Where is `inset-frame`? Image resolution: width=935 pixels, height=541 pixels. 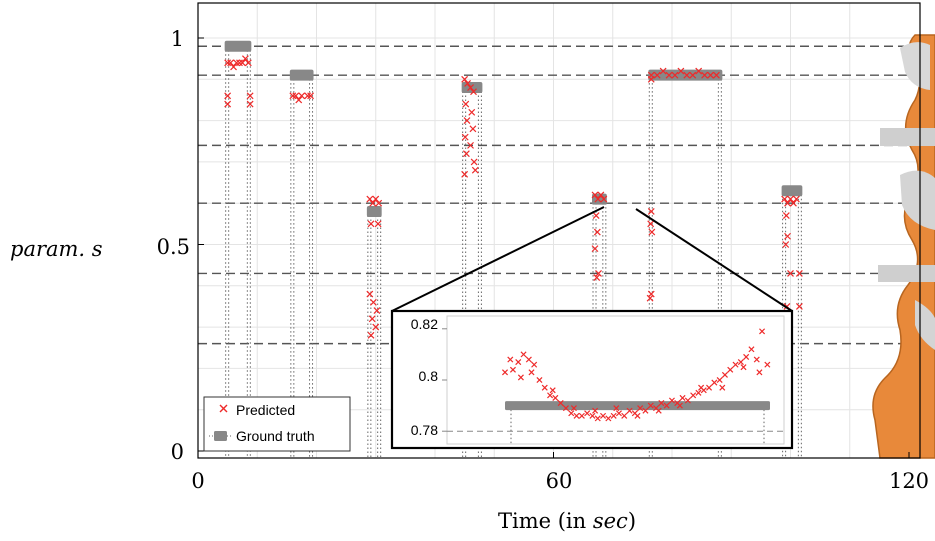
inset-frame is located at coordinates (592, 379).